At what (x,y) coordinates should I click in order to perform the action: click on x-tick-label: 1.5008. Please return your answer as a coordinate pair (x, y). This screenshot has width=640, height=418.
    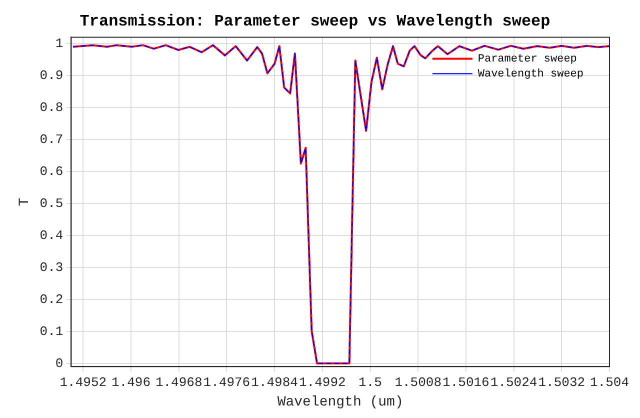
    Looking at the image, I should click on (418, 382).